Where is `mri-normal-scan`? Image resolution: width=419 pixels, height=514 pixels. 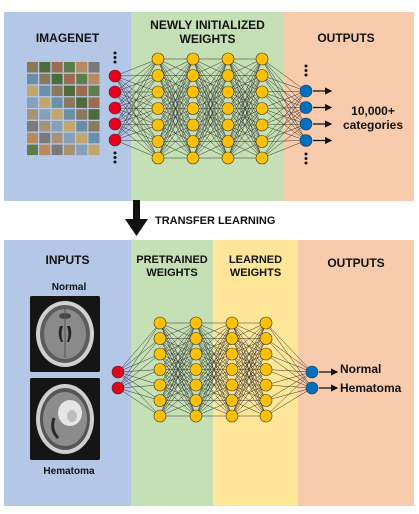
mri-normal-scan is located at coordinates (65, 334).